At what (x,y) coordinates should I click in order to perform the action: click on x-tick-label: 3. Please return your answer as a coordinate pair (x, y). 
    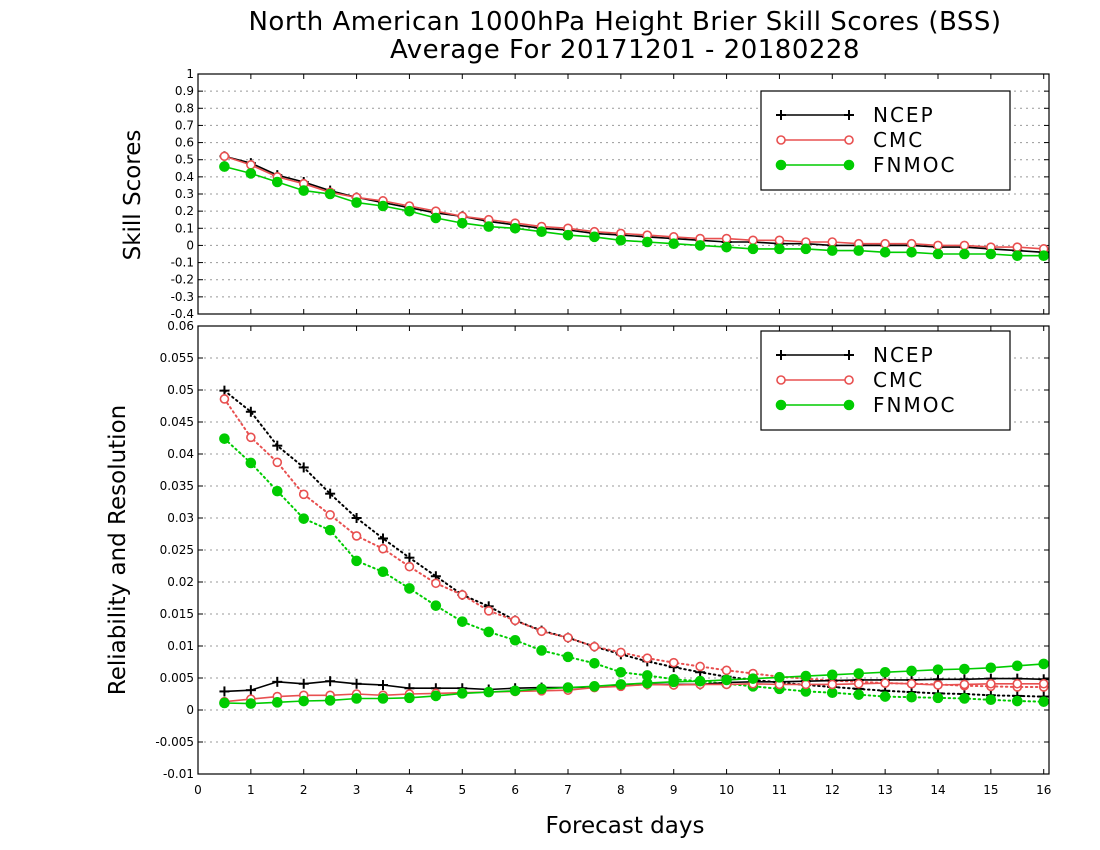
    Looking at the image, I should click on (357, 790).